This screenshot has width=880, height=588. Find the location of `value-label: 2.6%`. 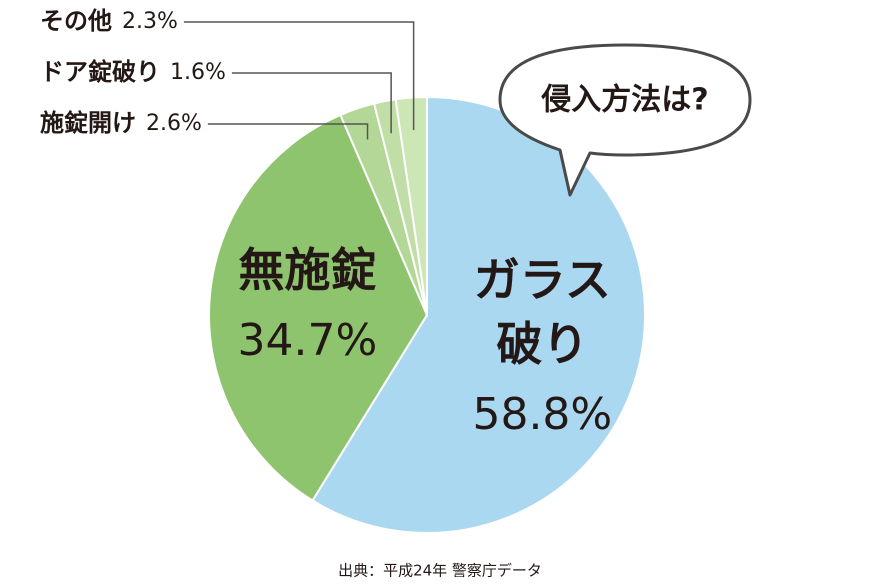

value-label: 2.6% is located at coordinates (174, 123).